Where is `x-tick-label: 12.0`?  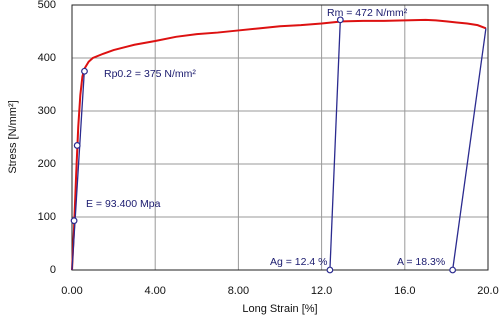 x-tick-label: 12.0 is located at coordinates (321, 291).